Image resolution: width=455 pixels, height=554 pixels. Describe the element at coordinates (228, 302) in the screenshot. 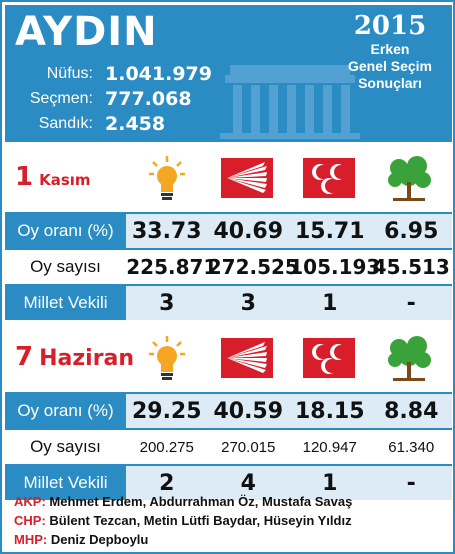

I see `november-seats-row: Millet Vekili 3 3 1 -` at that location.